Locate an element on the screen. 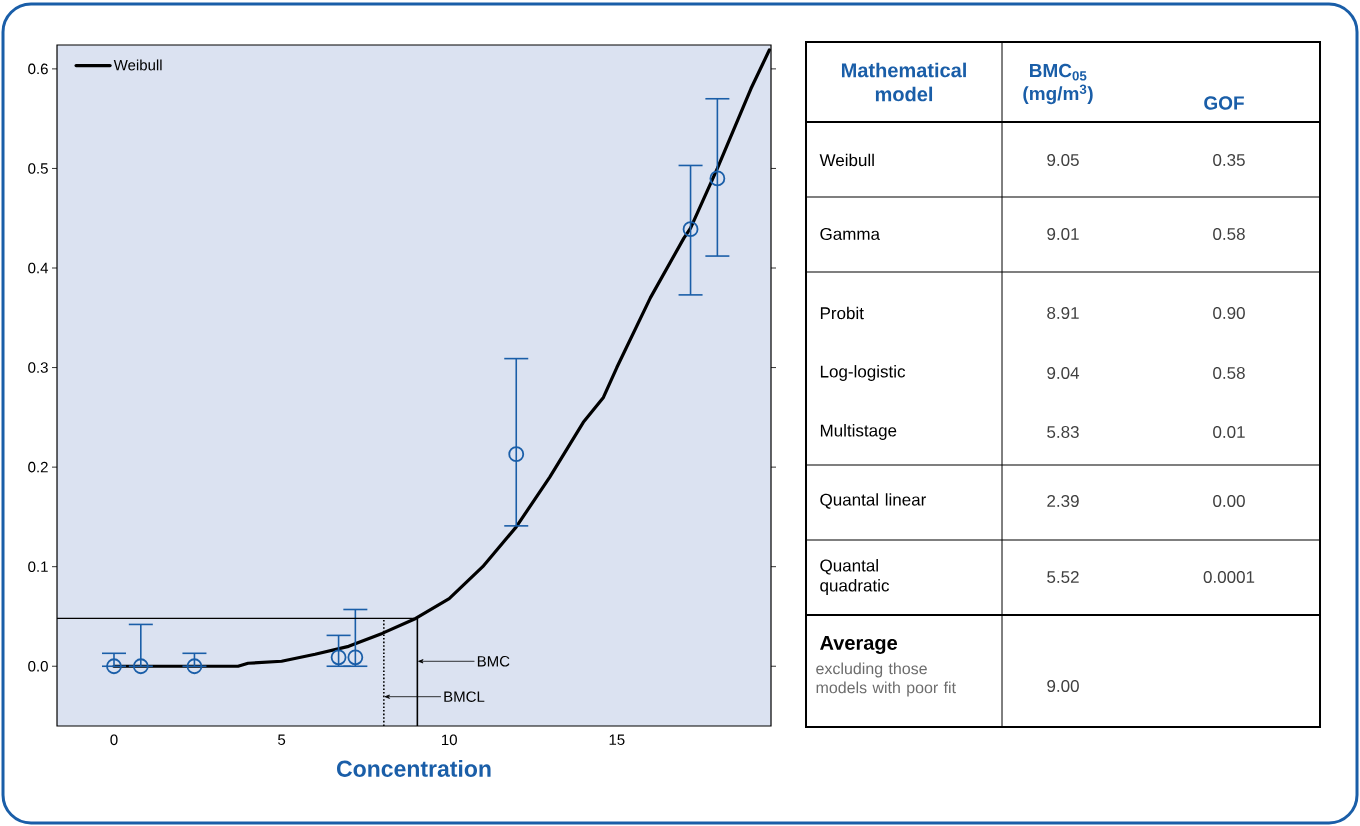  y-tick-label: 0.1 is located at coordinates (38, 566).